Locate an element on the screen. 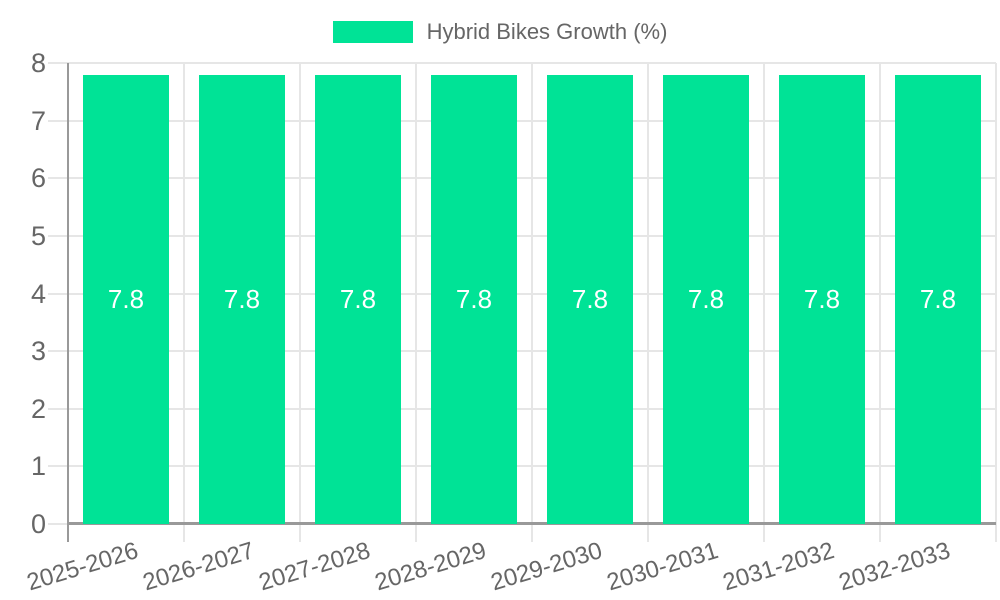  x-tick-label: 2032-2033 is located at coordinates (894, 567).